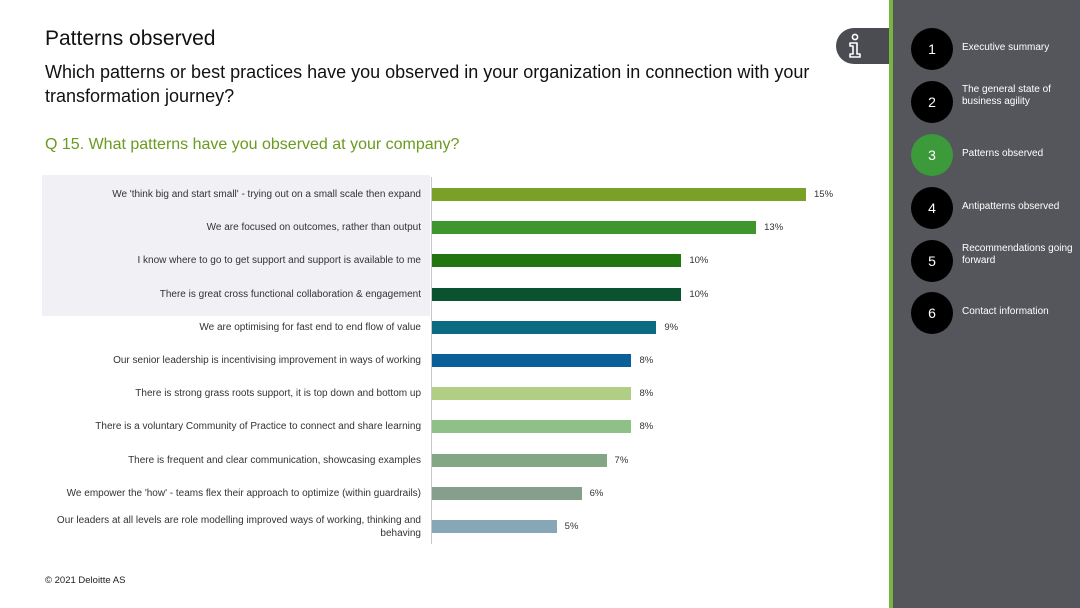 Image resolution: width=1080 pixels, height=608 pixels. I want to click on nav-number-badge: 2, so click(932, 102).